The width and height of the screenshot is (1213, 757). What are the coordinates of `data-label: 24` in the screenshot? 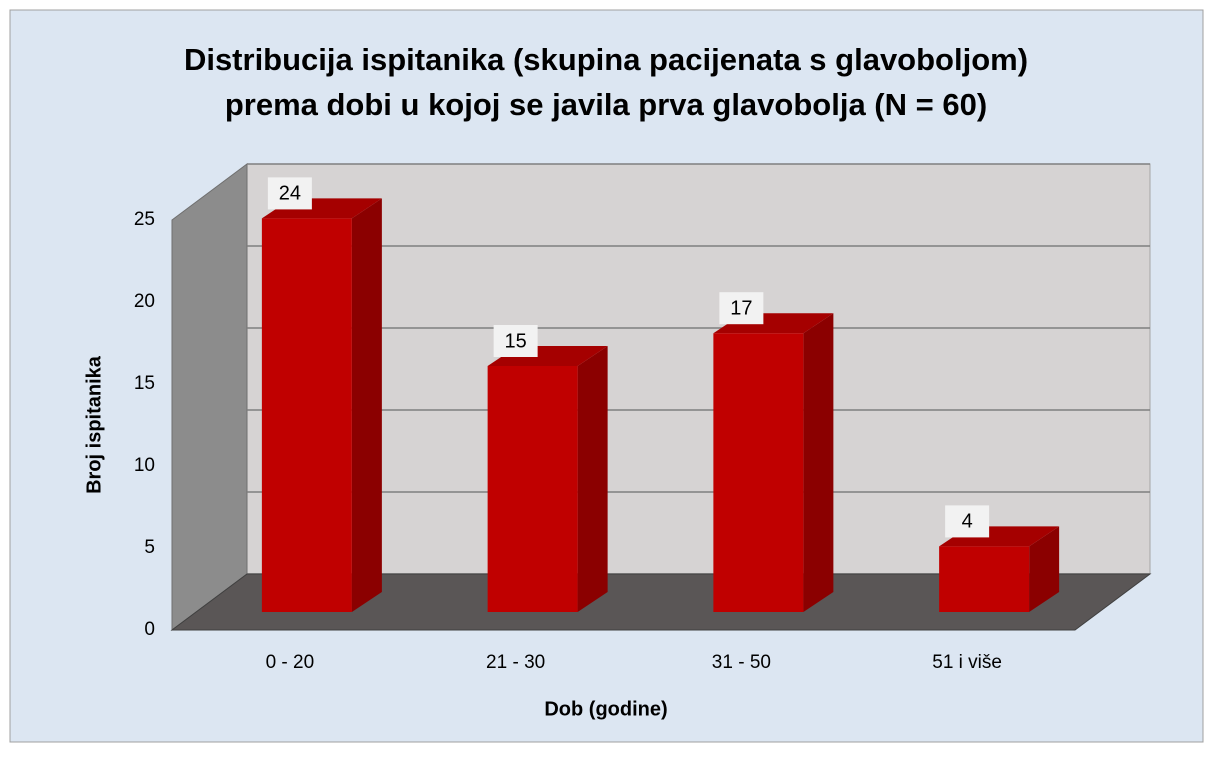 It's located at (290, 194).